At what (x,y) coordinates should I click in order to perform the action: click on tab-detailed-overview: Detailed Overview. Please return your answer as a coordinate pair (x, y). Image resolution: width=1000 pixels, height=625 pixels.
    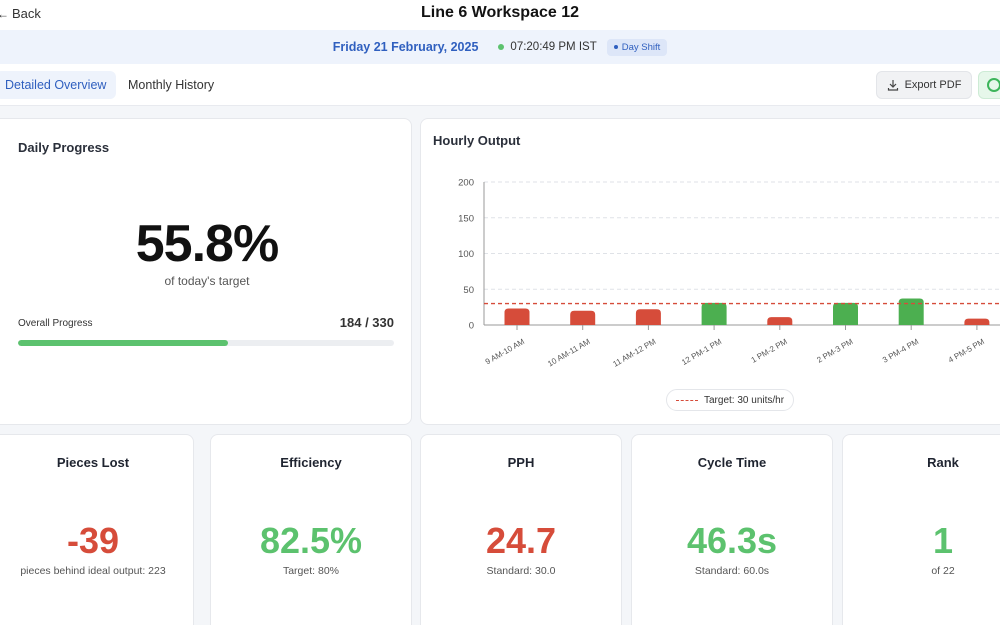
    Looking at the image, I should click on (58, 85).